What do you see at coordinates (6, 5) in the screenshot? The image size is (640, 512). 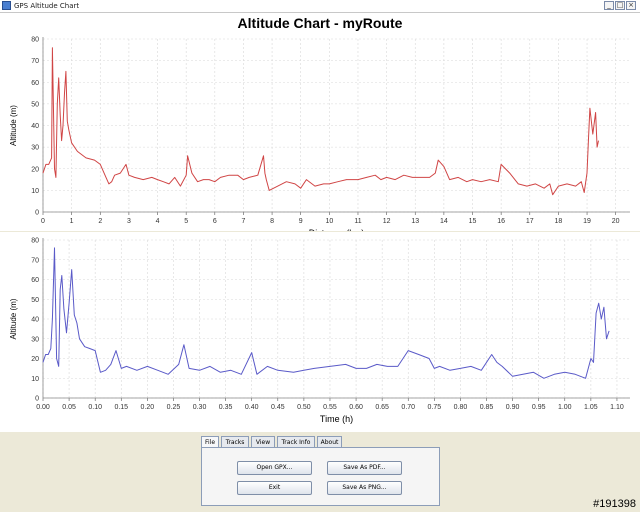 I see `app-icon` at bounding box center [6, 5].